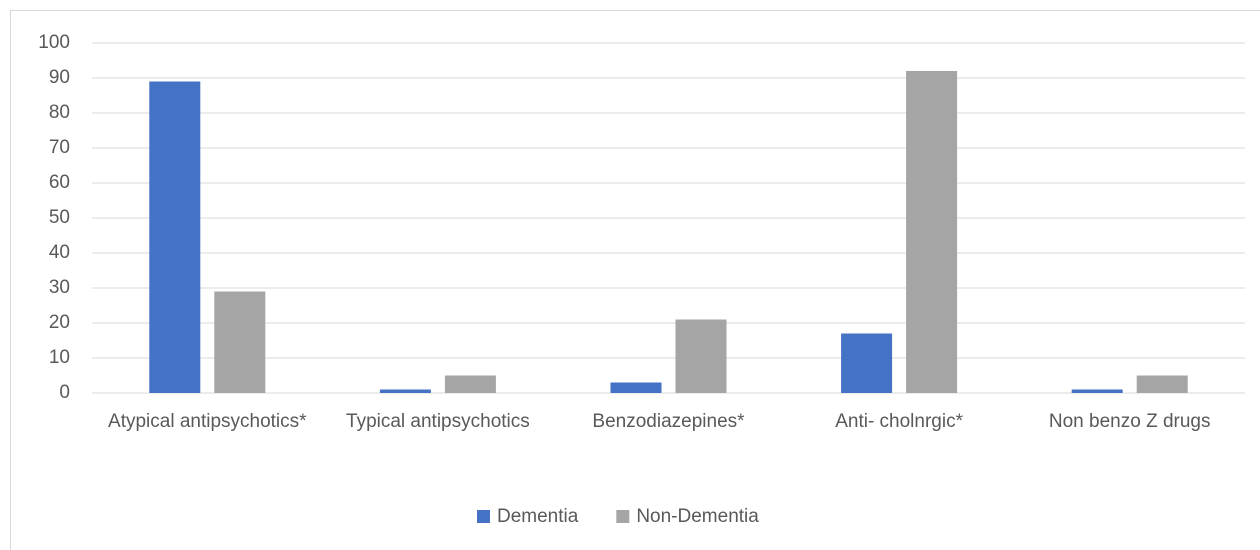 This screenshot has height=550, width=1260. I want to click on y-tick-label: 30, so click(59, 287).